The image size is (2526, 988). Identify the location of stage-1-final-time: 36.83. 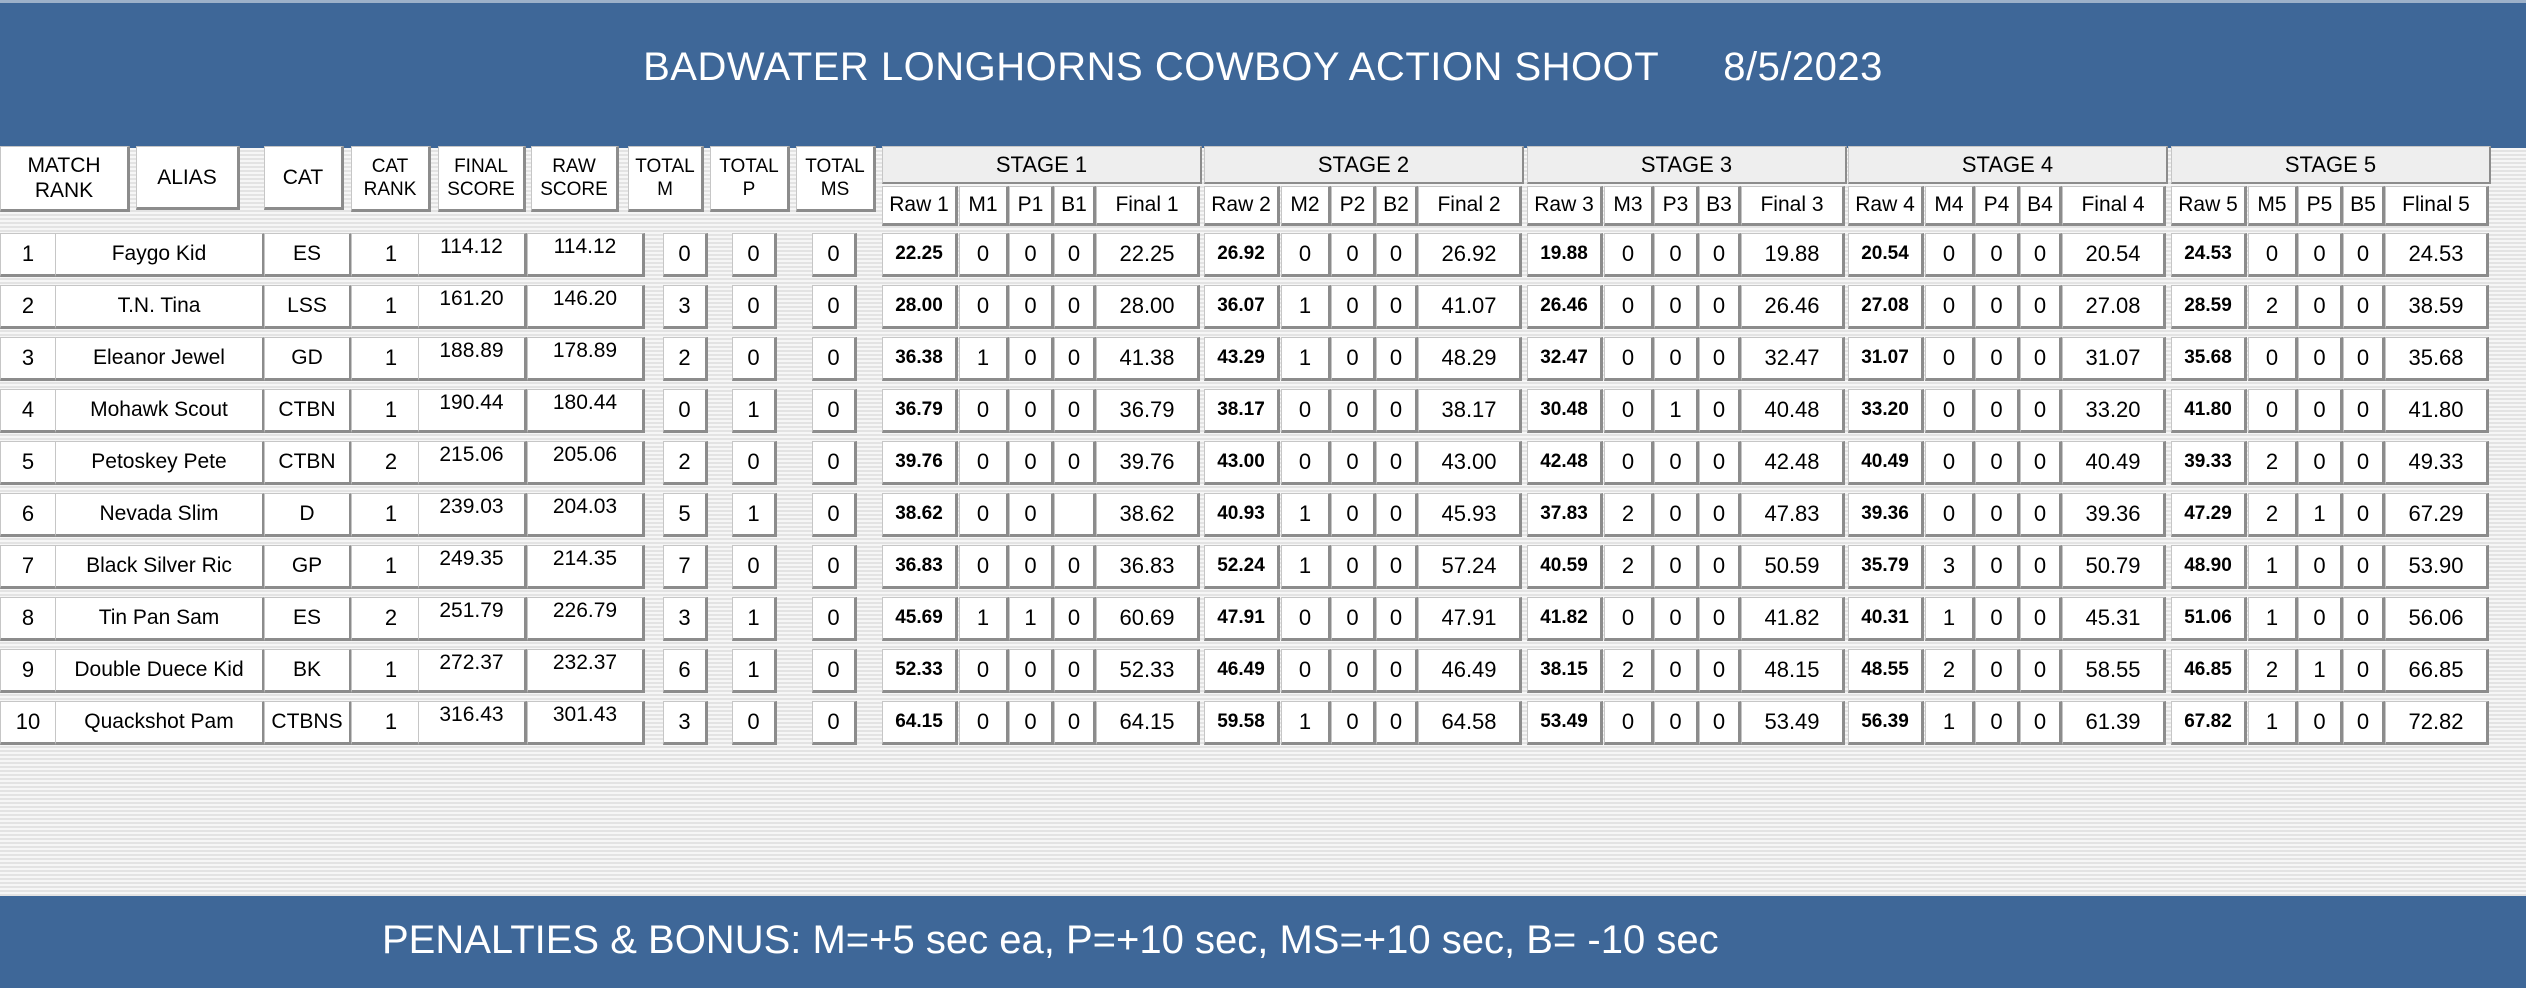
(1148, 567).